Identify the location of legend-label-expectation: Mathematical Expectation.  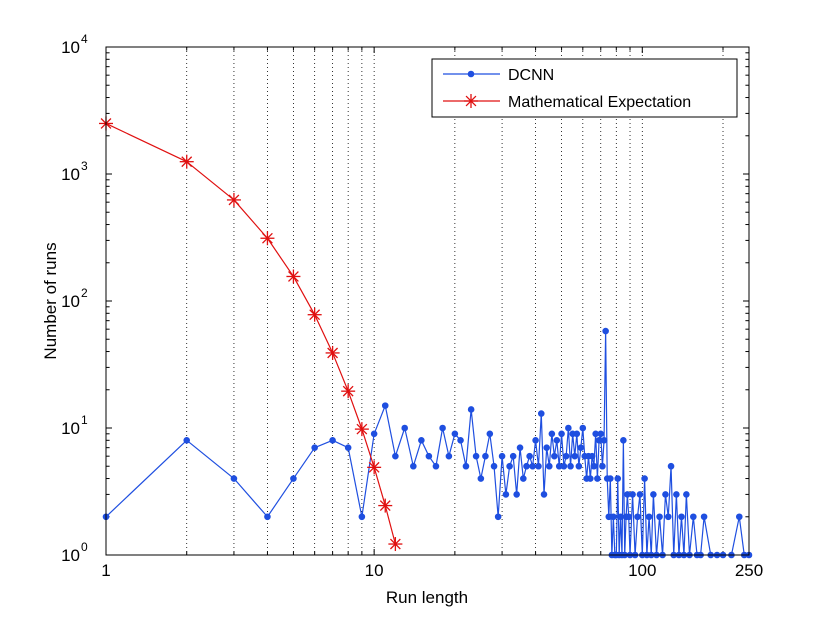
(599, 102).